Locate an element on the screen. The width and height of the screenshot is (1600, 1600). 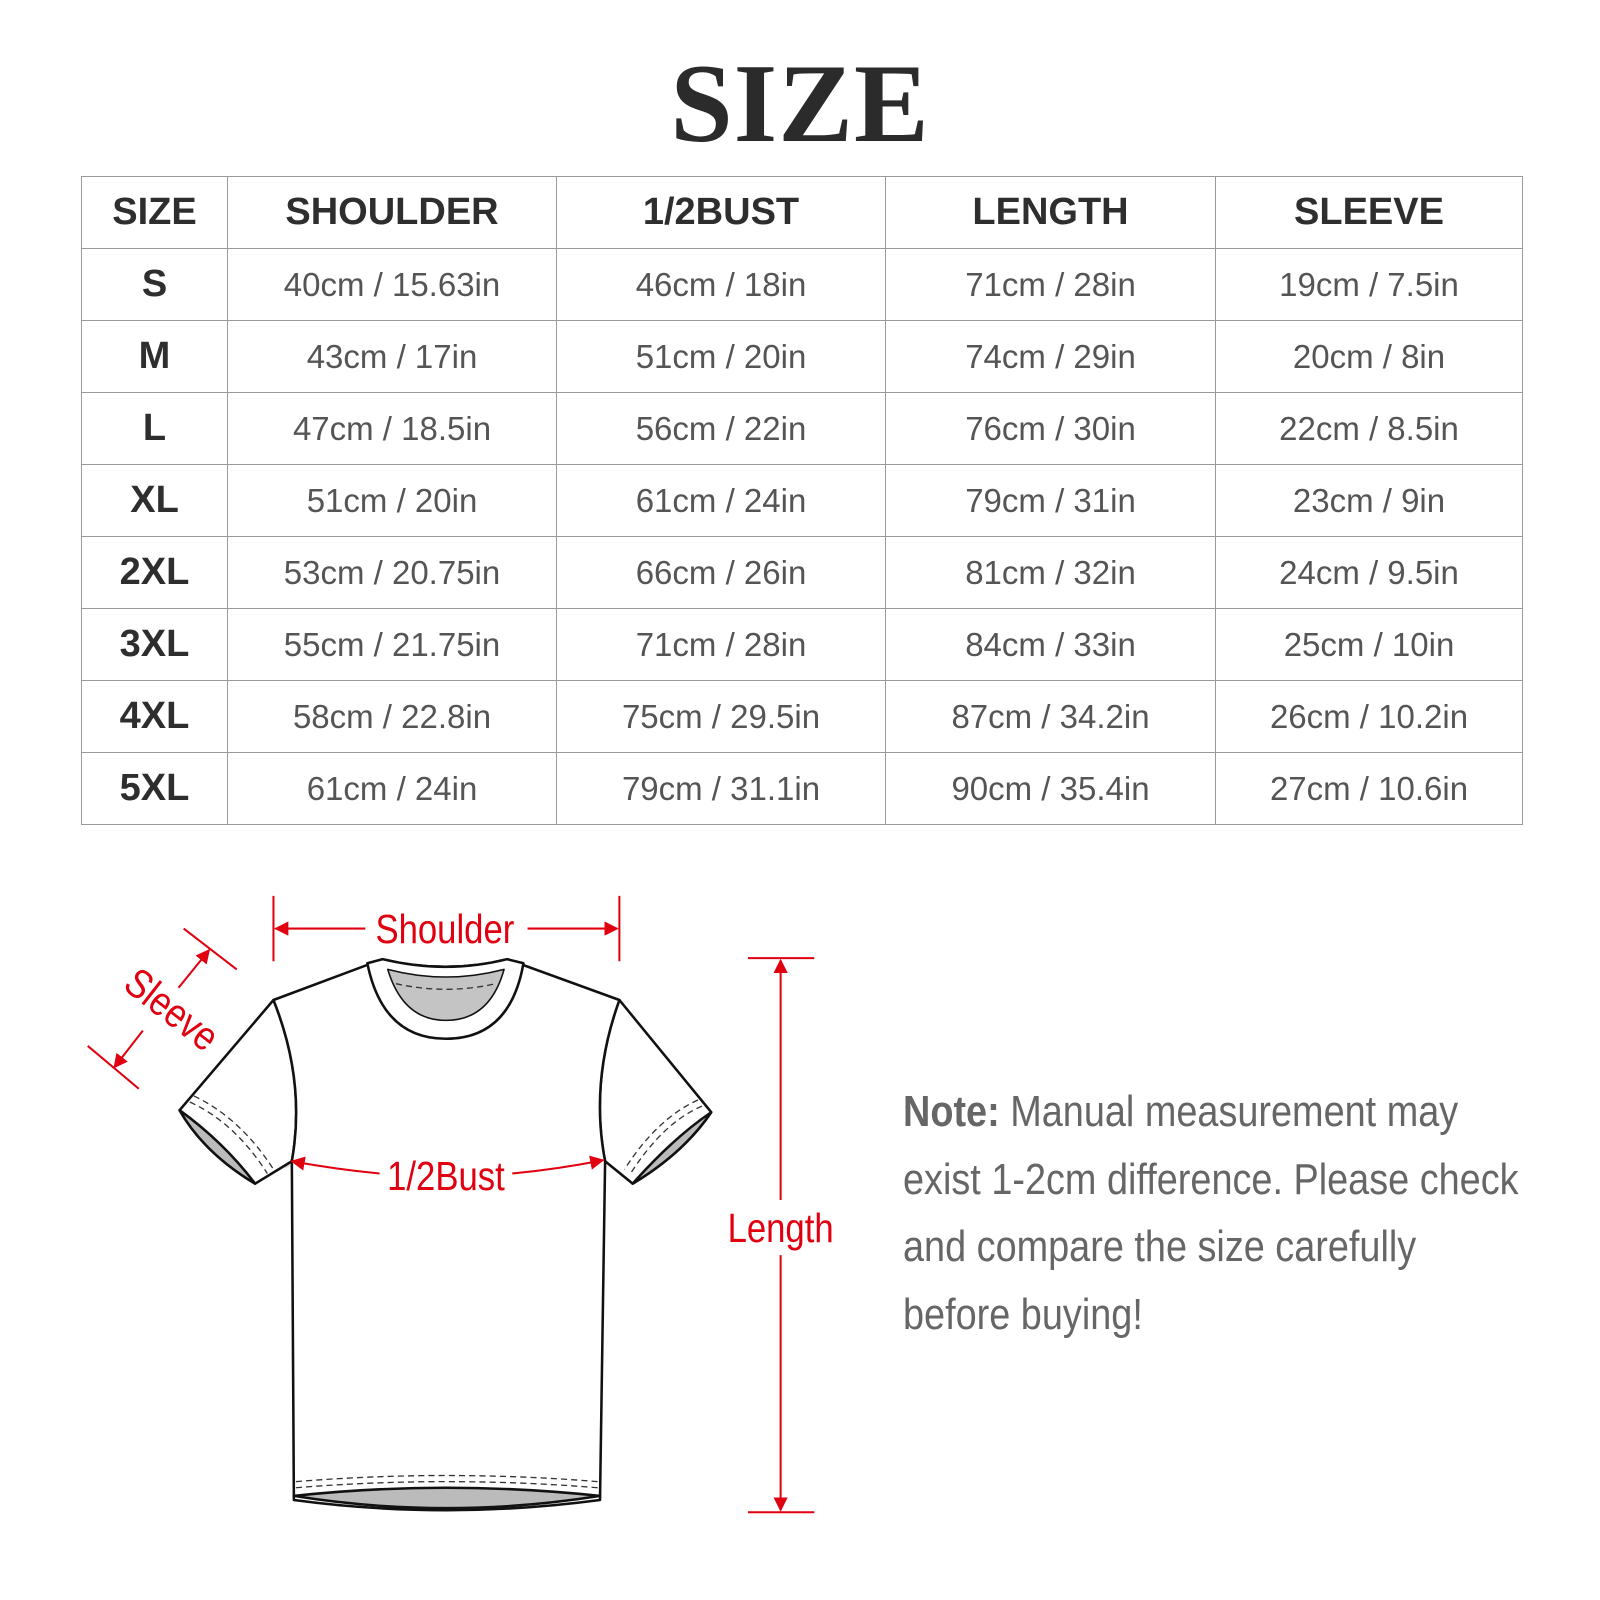
measurement-cell: 56cm / 22in is located at coordinates (721, 428).